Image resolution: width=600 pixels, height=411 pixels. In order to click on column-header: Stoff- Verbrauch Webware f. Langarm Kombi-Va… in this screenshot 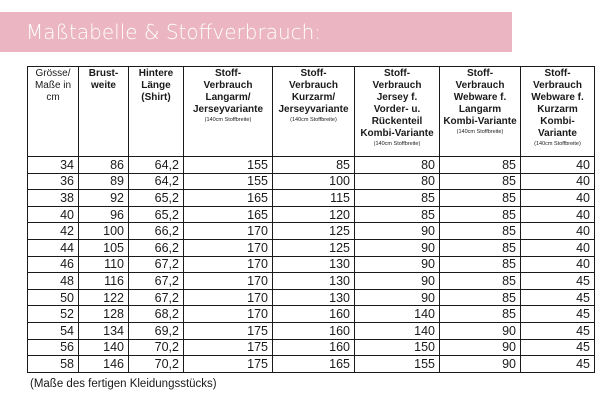, I will do `click(480, 111)`.